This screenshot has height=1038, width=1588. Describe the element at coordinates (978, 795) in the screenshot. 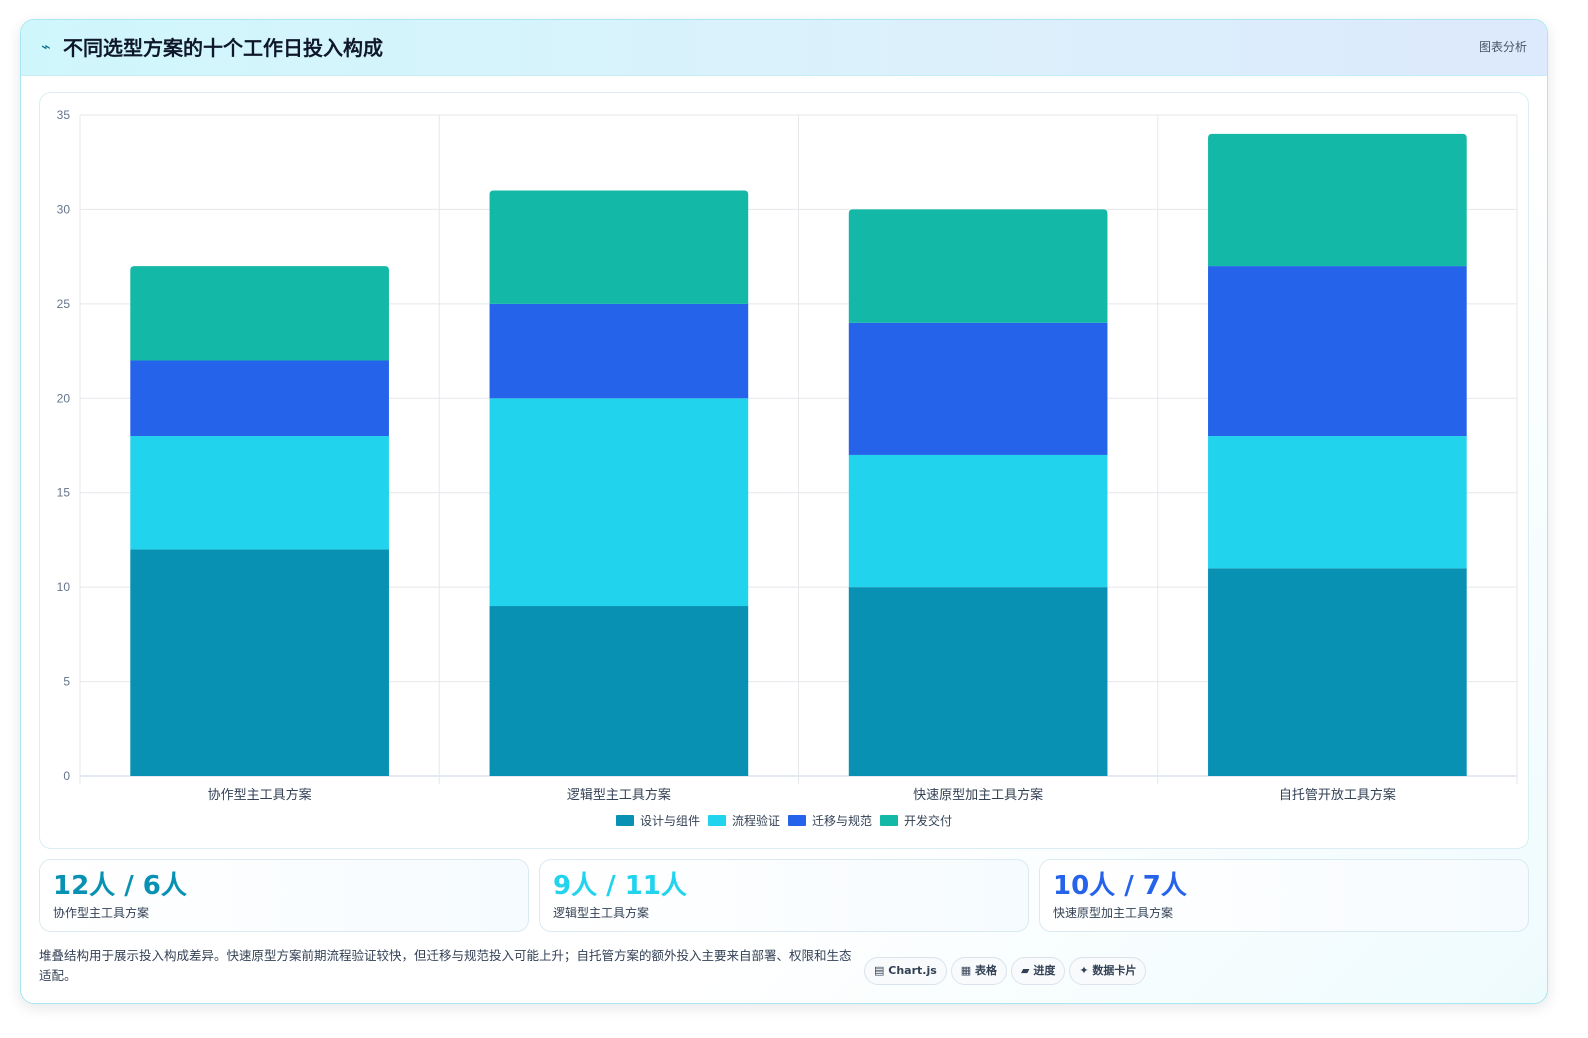

I see `x-tick-label: 快速原型加主工具方案` at that location.